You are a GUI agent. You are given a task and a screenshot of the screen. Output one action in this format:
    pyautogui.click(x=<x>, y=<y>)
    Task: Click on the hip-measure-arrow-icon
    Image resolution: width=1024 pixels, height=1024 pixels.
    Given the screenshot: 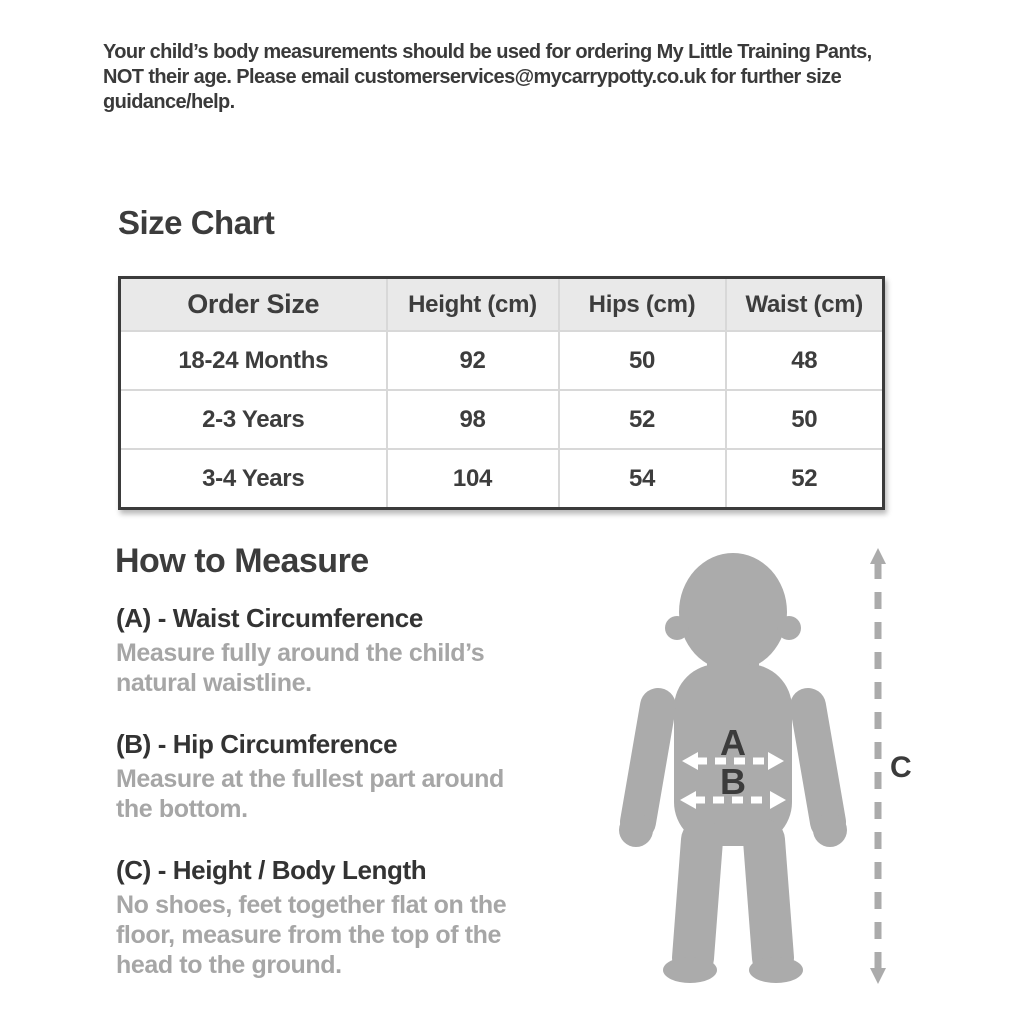 What is the action you would take?
    pyautogui.click(x=733, y=800)
    